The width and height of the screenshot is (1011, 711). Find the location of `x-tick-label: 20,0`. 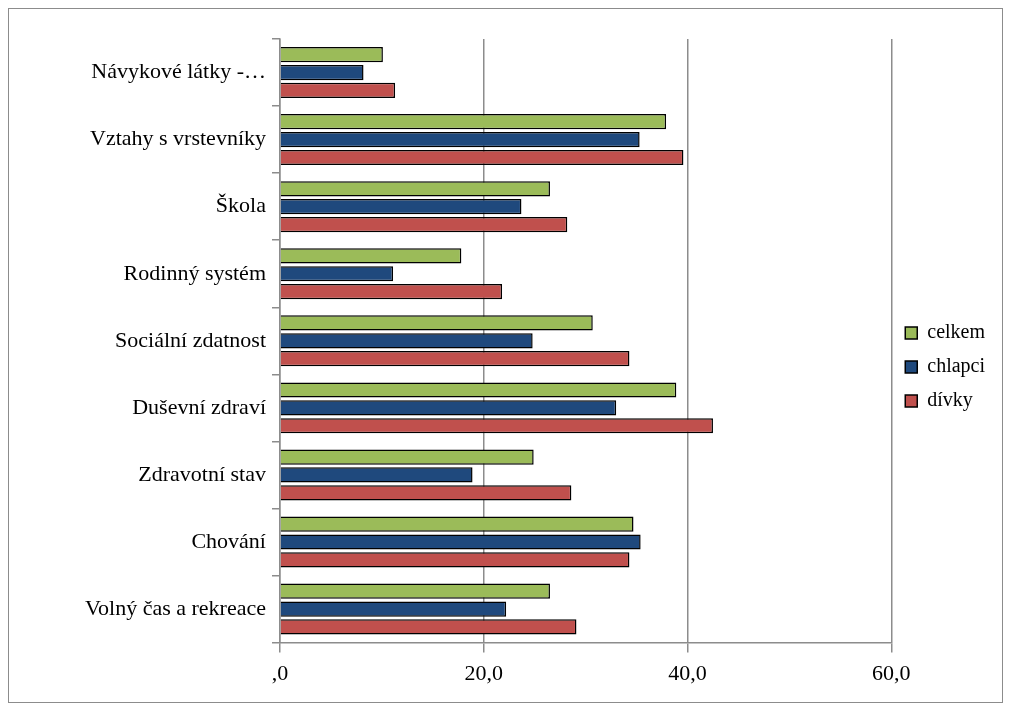

x-tick-label: 20,0 is located at coordinates (483, 672).